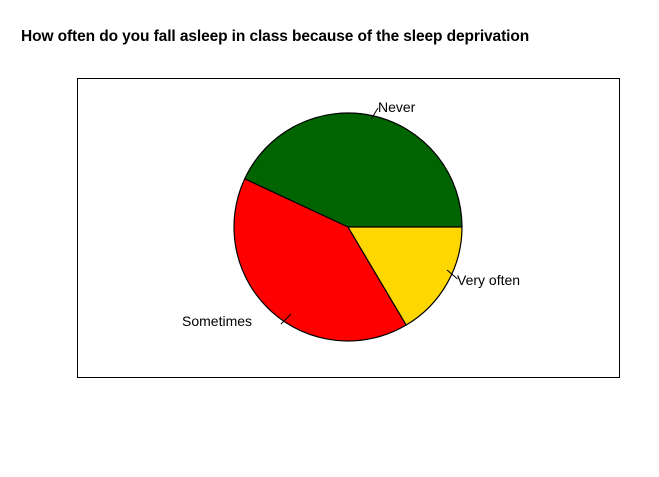 This screenshot has width=659, height=477. I want to click on pie-slice-very-often, so click(405, 276).